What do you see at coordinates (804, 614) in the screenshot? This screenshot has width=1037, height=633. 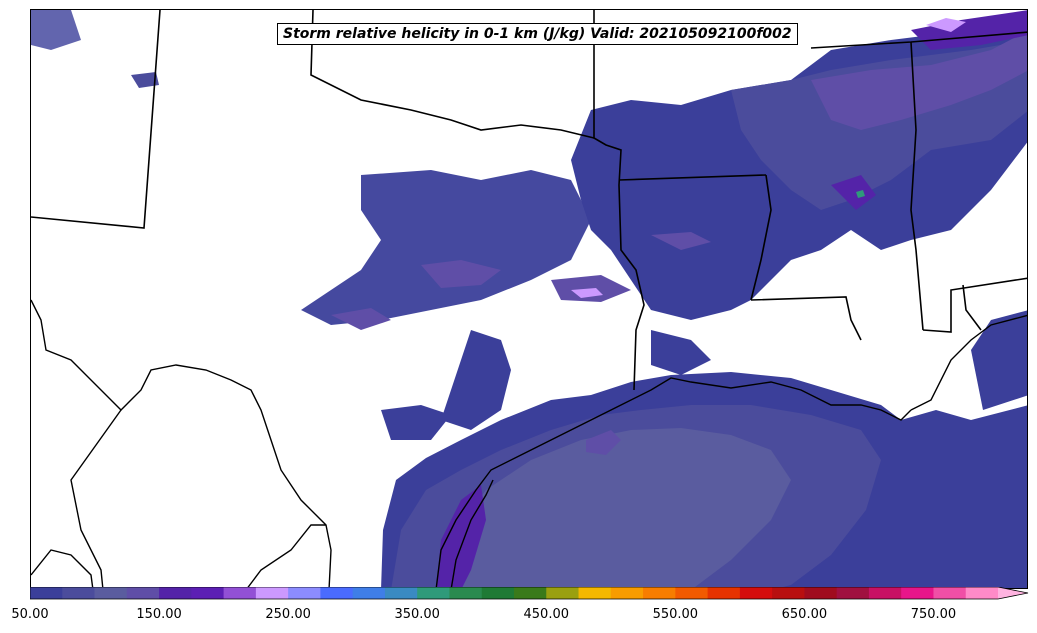 I see `colorbar-tick-label: 650.00` at bounding box center [804, 614].